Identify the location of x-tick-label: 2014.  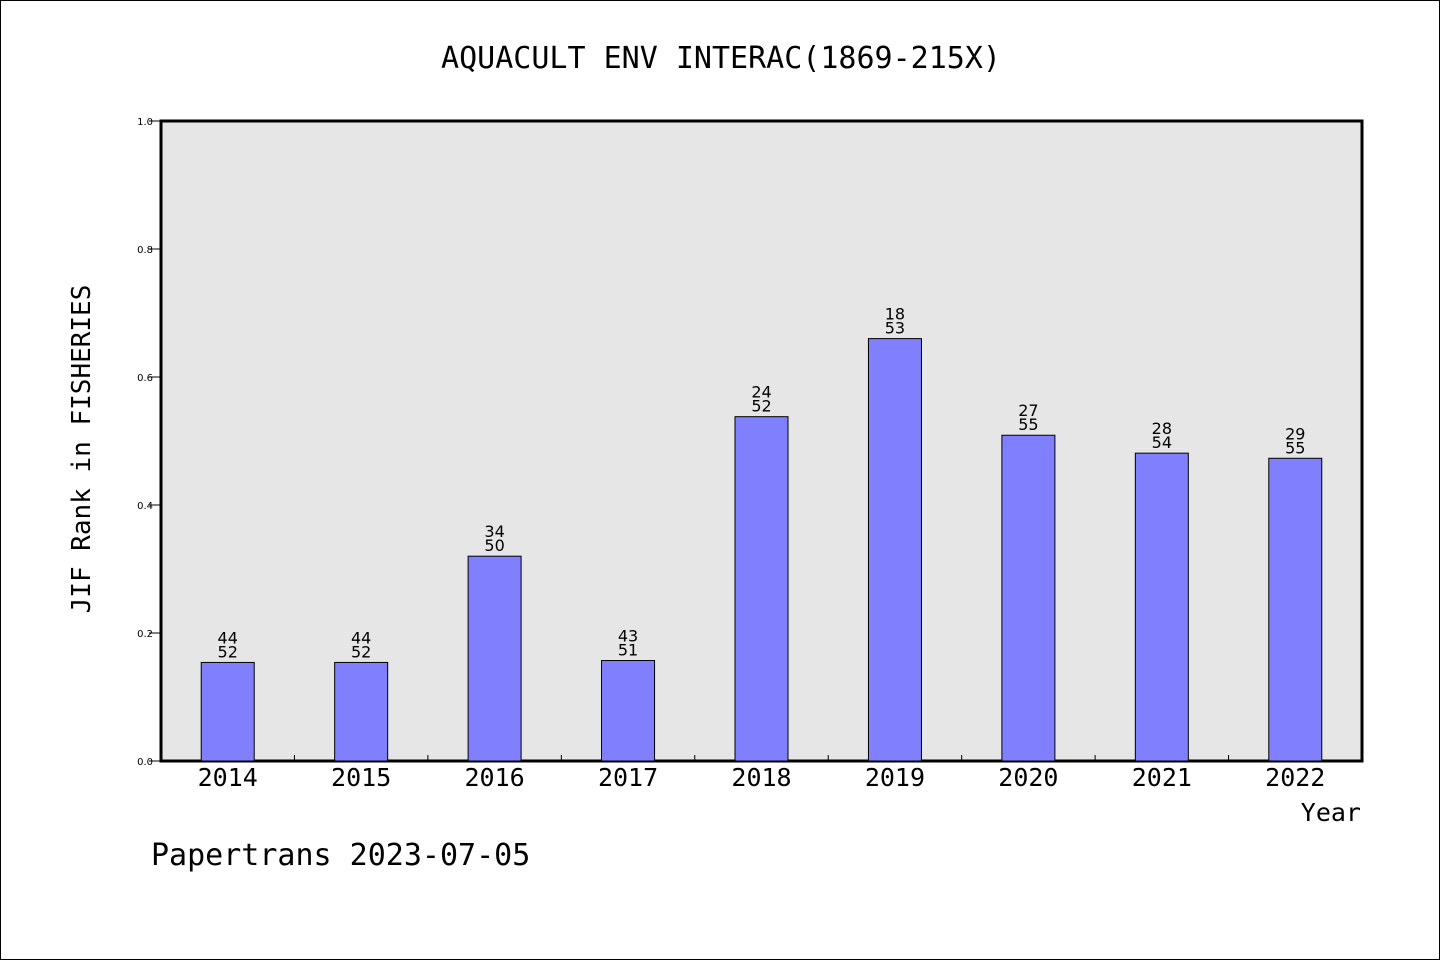
(228, 777).